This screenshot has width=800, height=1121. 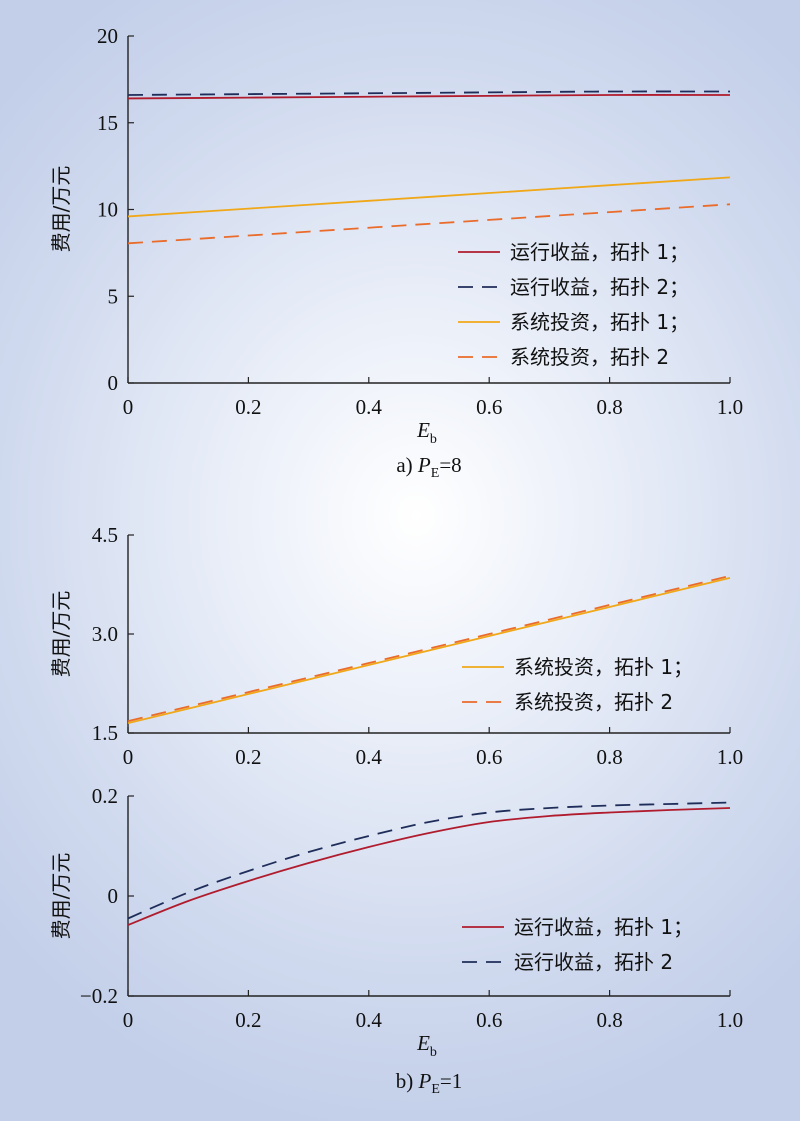 What do you see at coordinates (99, 996) in the screenshot?
I see `y-tick-label: −0.2` at bounding box center [99, 996].